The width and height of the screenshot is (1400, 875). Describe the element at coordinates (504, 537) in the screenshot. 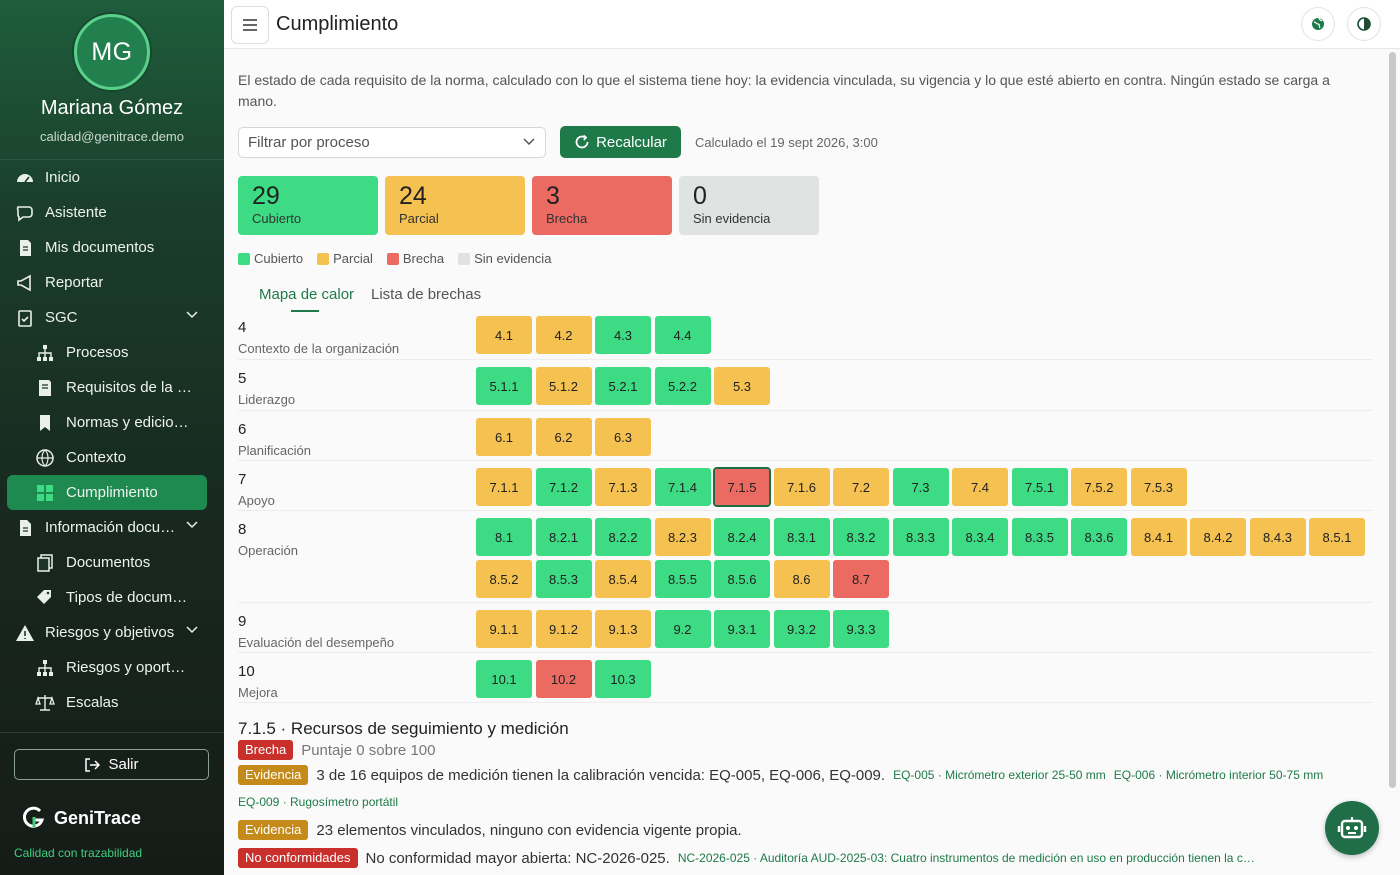

I see `heatmap-cell: 8.1` at that location.